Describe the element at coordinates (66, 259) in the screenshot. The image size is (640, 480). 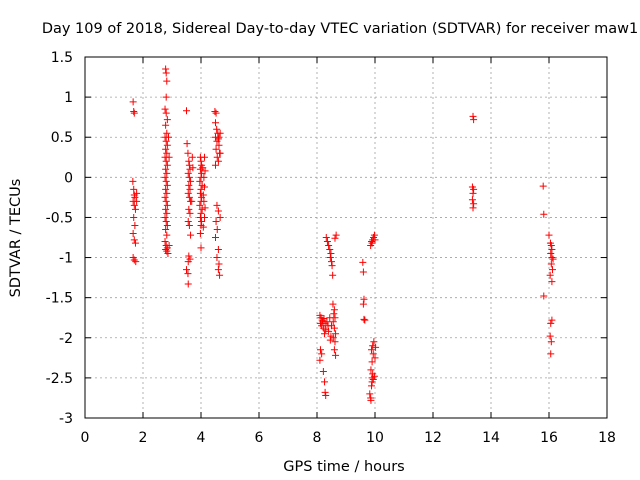
I see `y-tick-label: -1` at that location.